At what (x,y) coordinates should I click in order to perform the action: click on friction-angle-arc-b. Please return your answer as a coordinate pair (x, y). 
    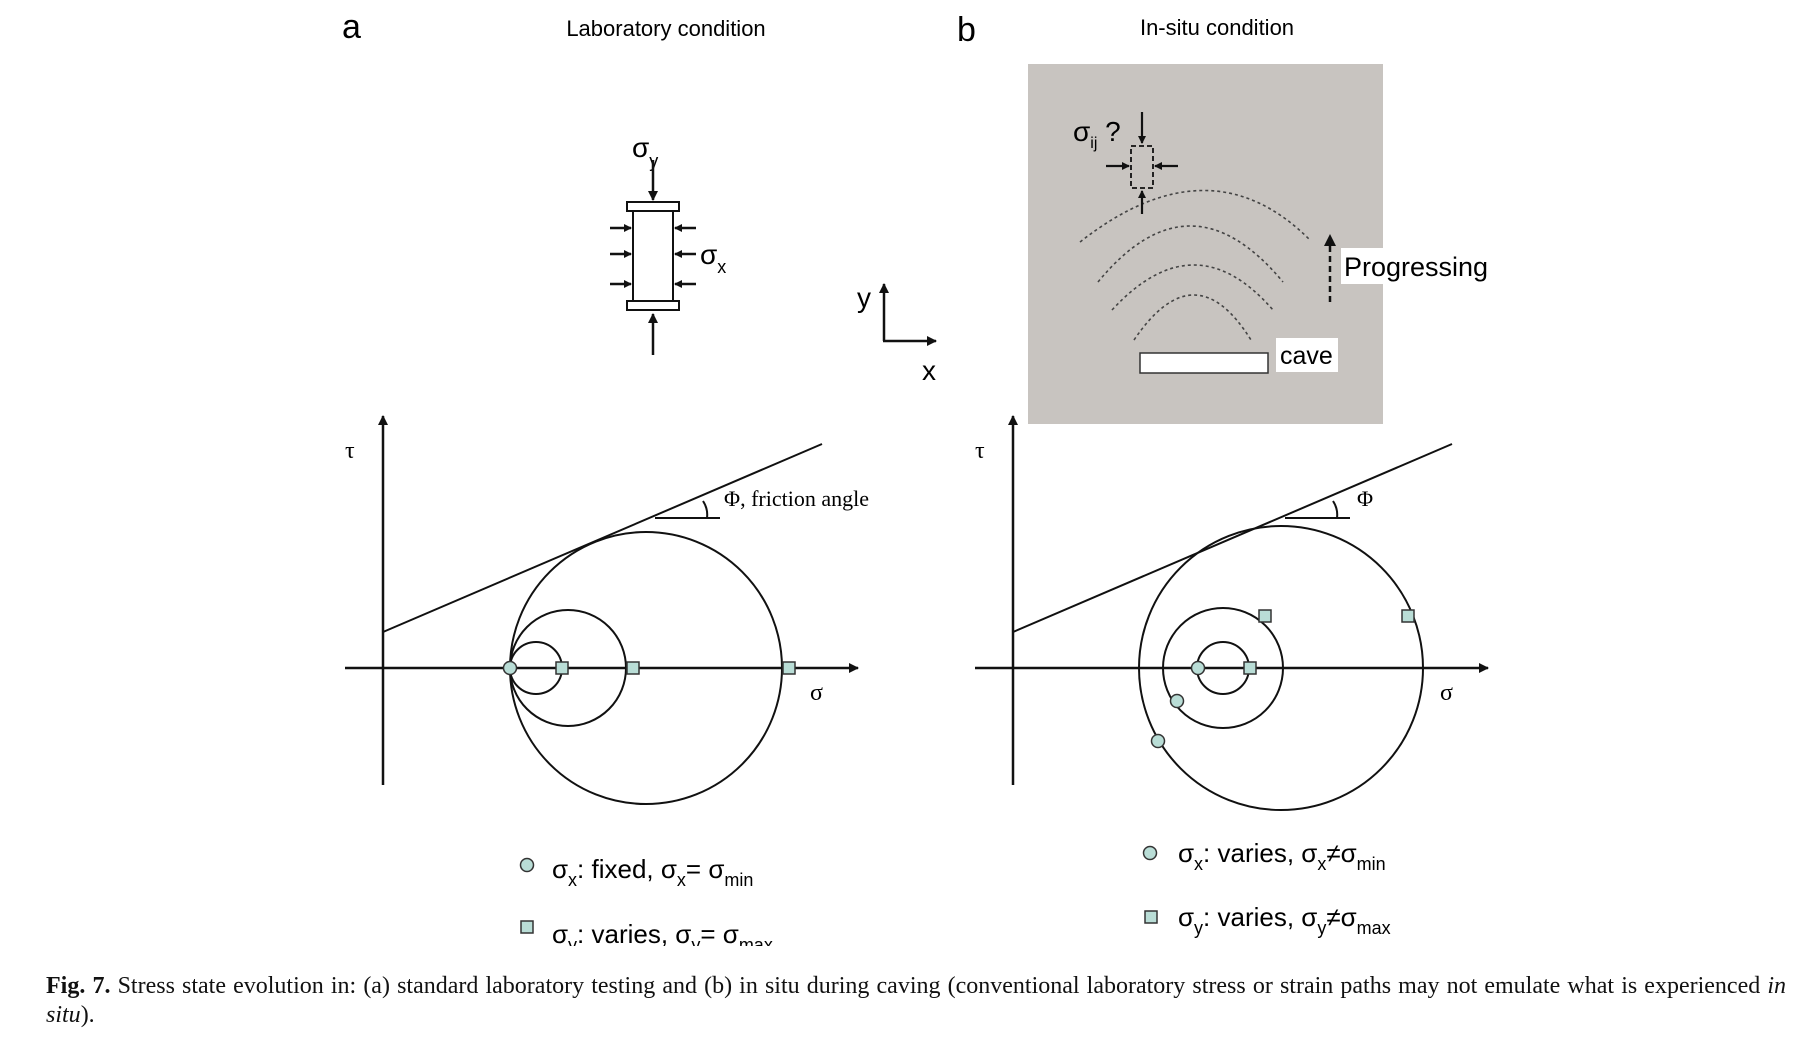
    Looking at the image, I should click on (1335, 509).